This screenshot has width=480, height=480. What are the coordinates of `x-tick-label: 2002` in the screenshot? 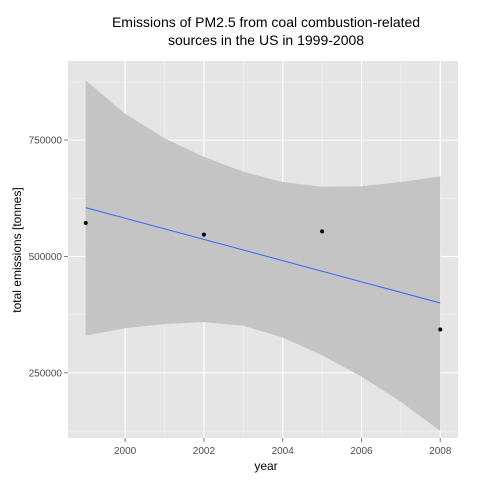 It's located at (204, 451).